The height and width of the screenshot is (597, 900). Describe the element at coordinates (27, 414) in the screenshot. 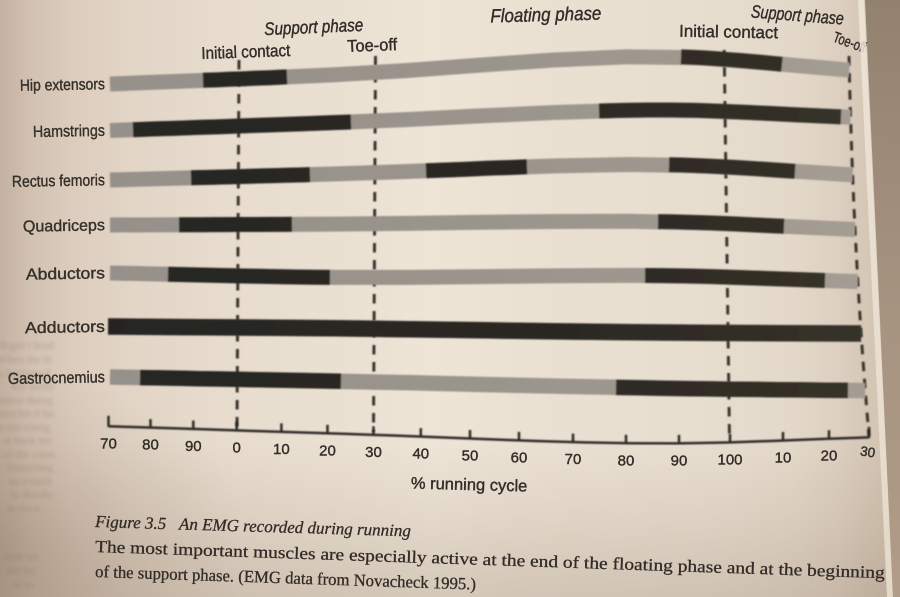

I see `svg-text: muscles it ha` at that location.